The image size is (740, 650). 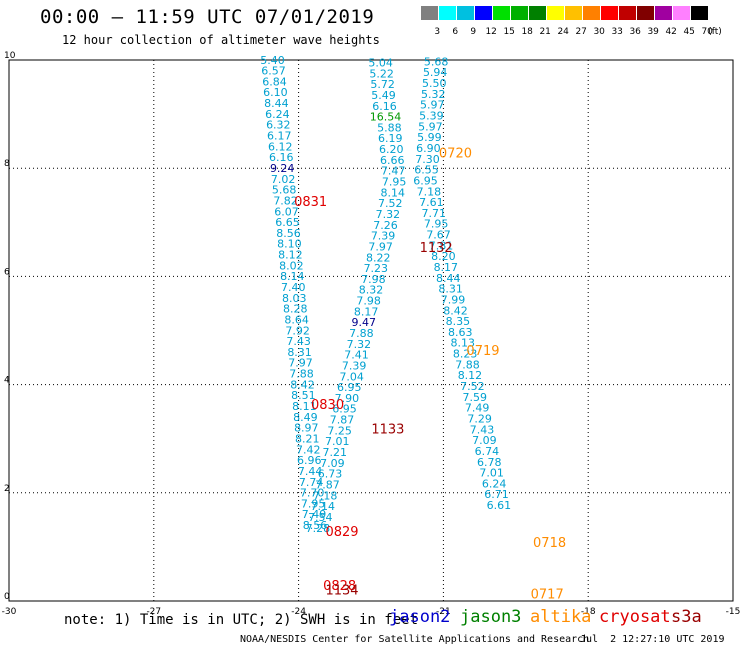 I want to click on wave-height-value: 7.25, so click(x=339, y=430).